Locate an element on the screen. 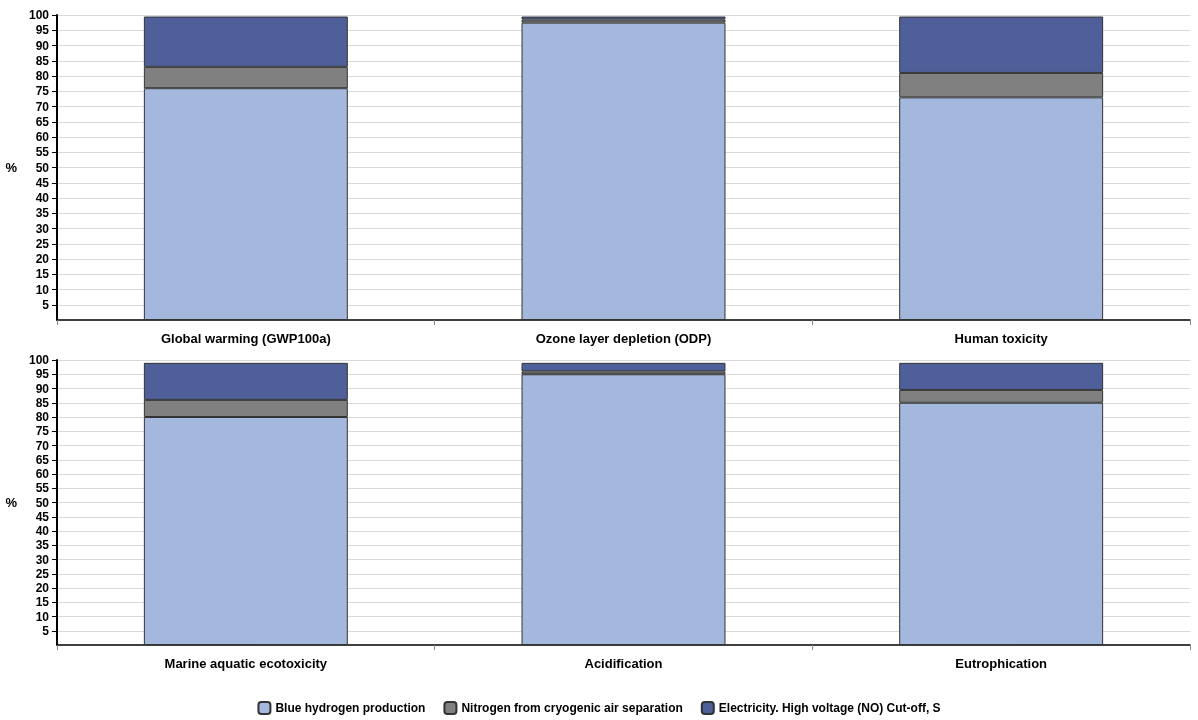 The width and height of the screenshot is (1198, 720). legend-label: Nitrogen from cryogenic air separation is located at coordinates (572, 708).